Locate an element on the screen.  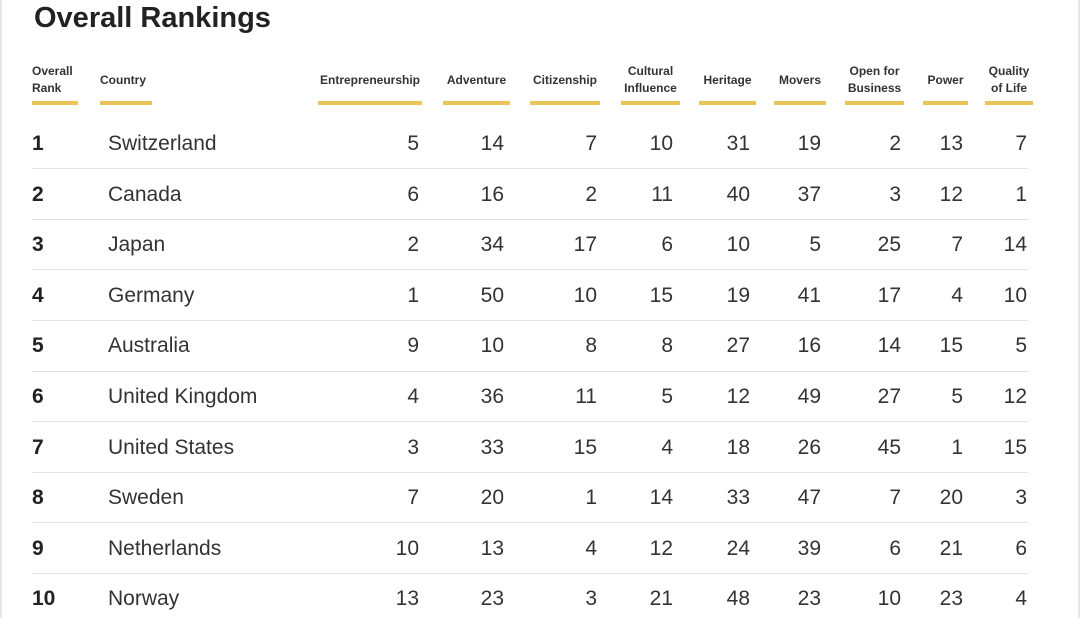
score-cell-power: 21 is located at coordinates (951, 548).